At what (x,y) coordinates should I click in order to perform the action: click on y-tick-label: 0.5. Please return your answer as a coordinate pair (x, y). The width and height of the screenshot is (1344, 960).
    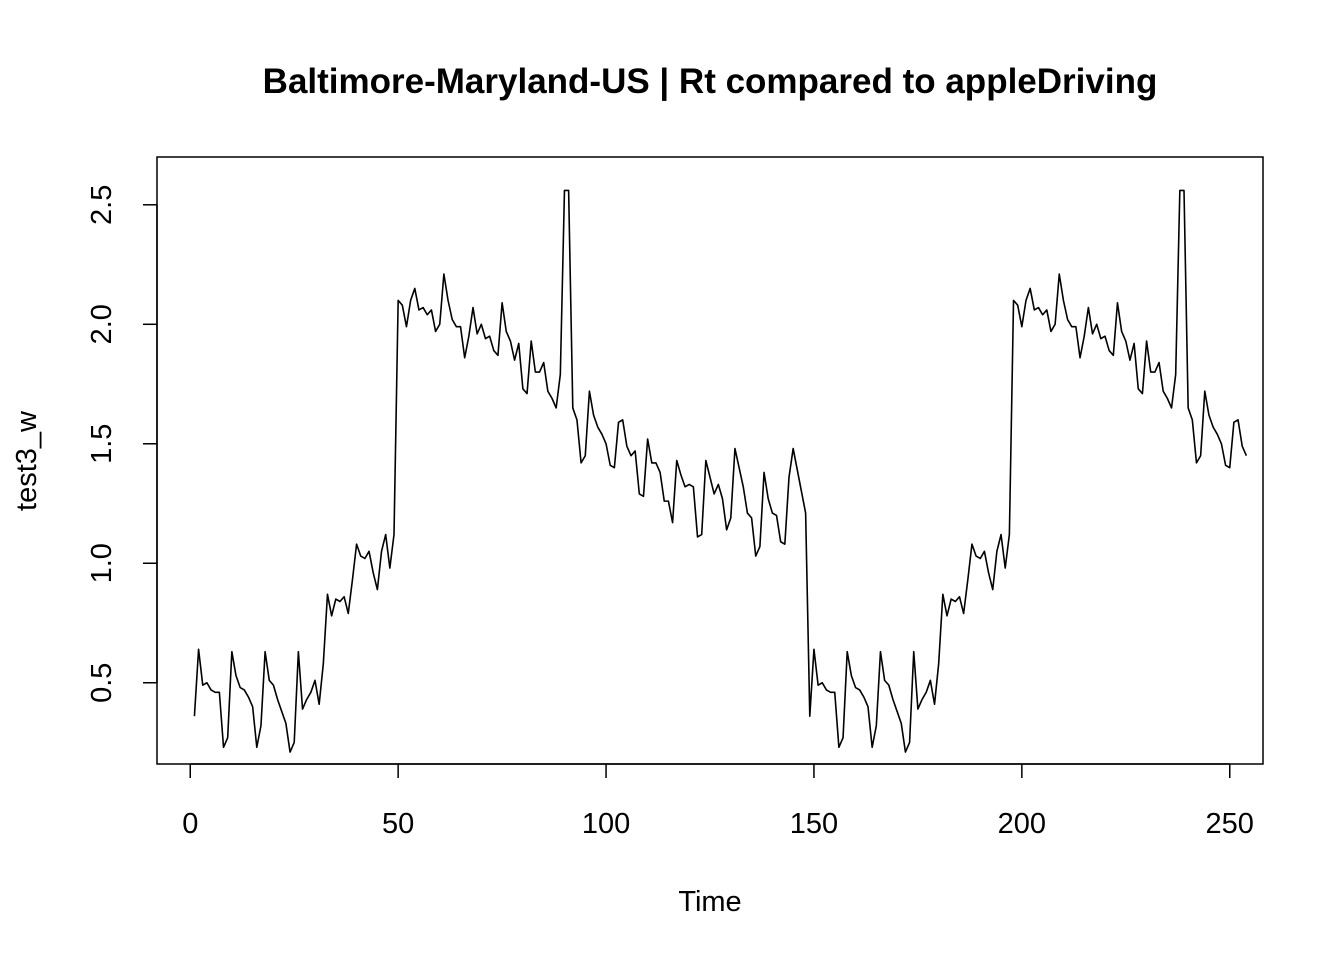
    Looking at the image, I should click on (102, 683).